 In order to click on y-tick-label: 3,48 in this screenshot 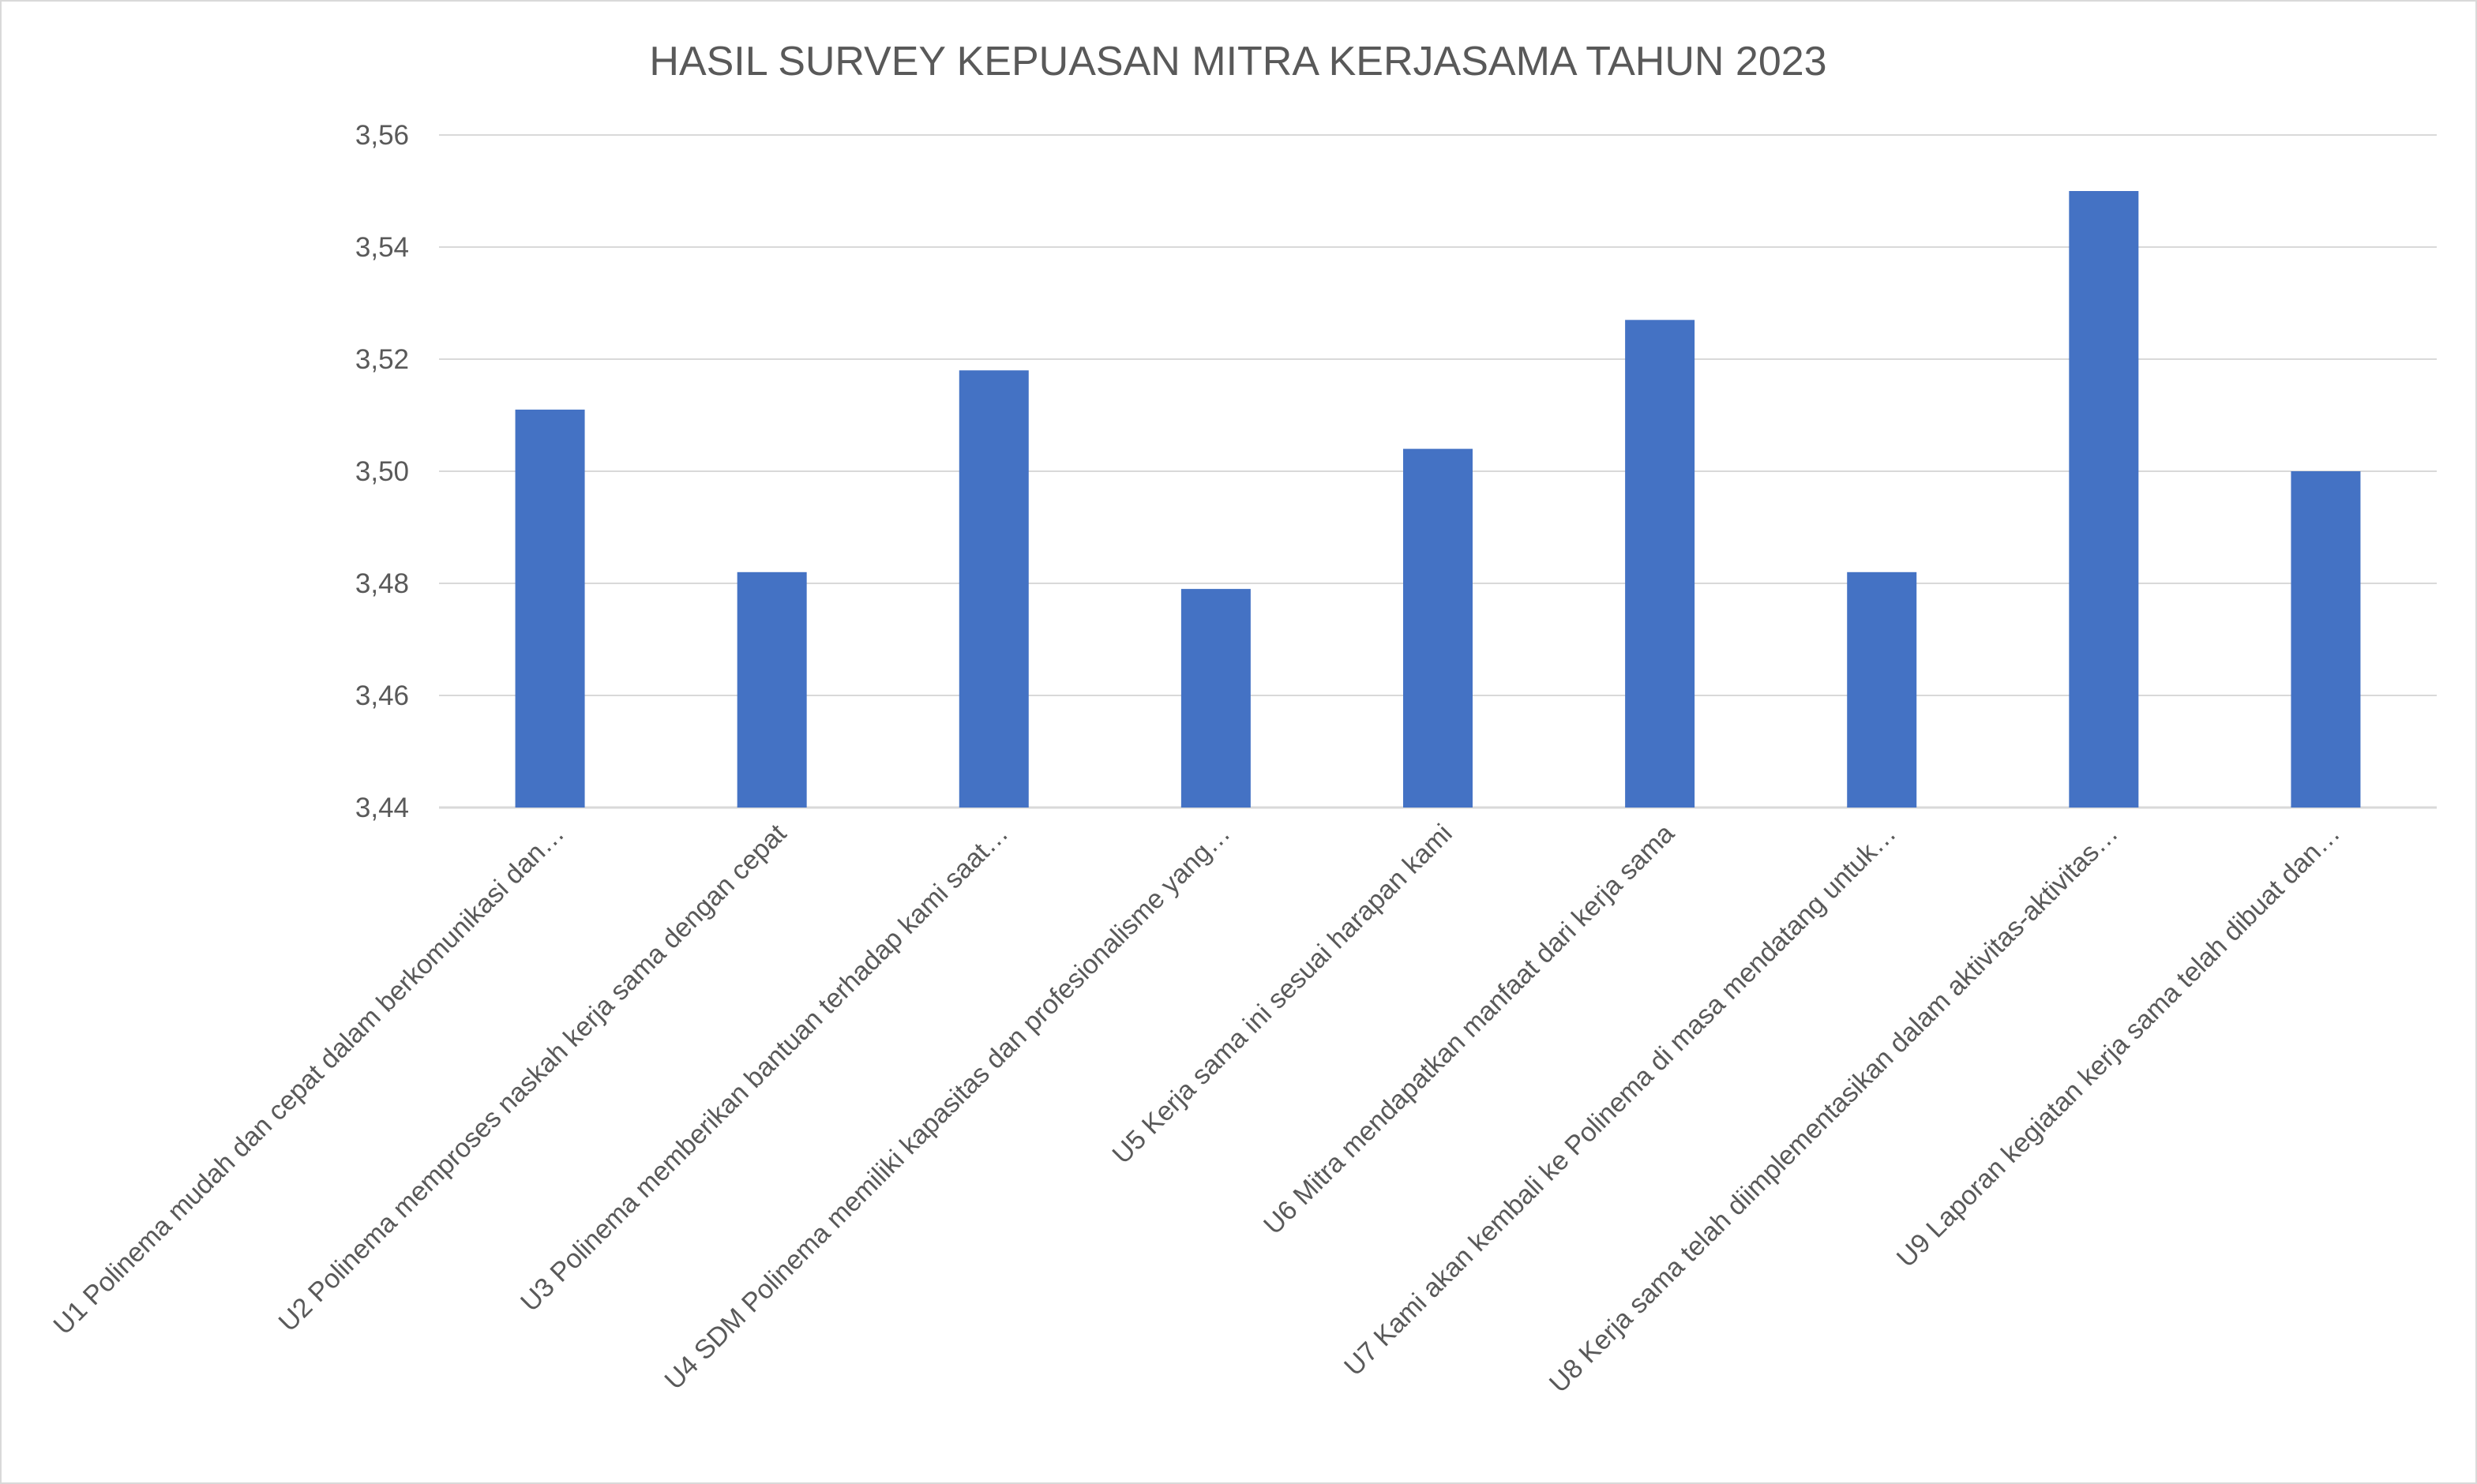, I will do `click(382, 583)`.